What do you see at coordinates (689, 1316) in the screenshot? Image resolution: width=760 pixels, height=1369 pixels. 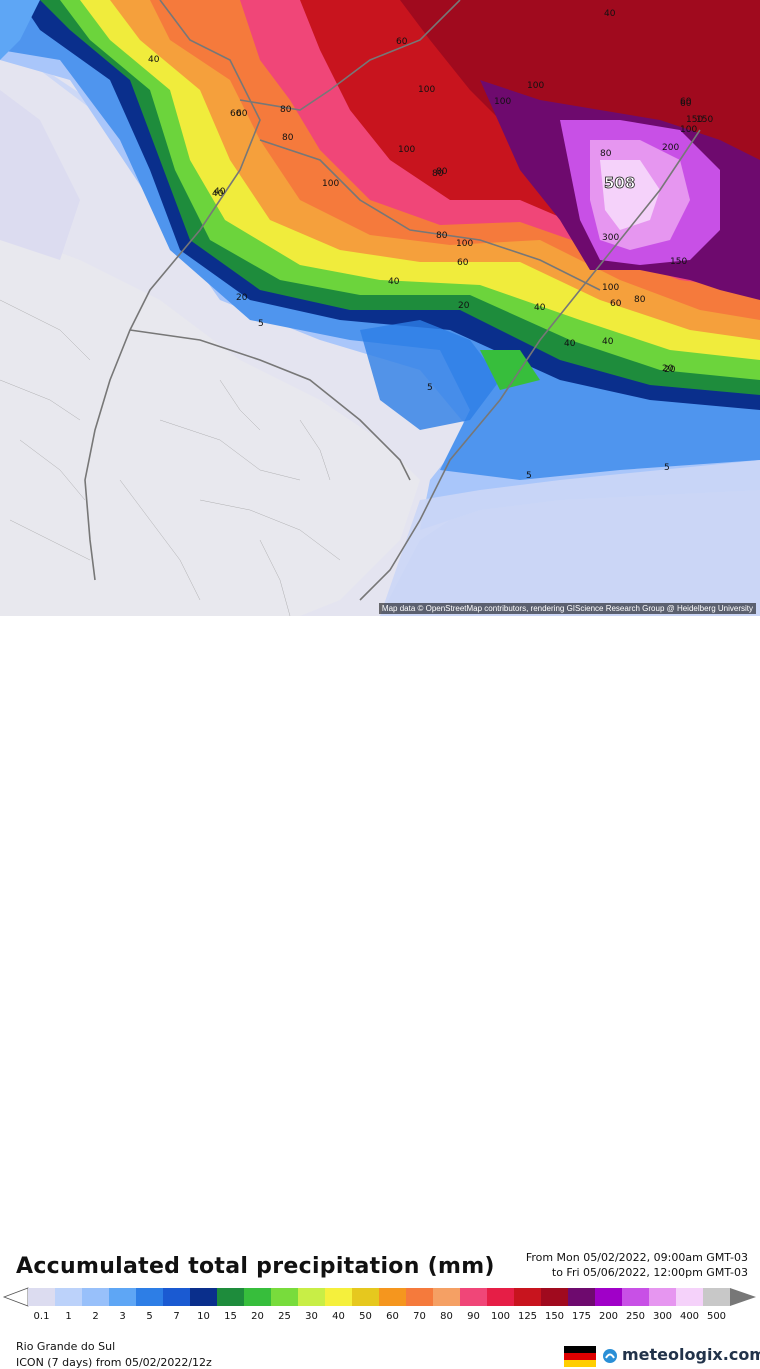 I see `legend-label: 400` at bounding box center [689, 1316].